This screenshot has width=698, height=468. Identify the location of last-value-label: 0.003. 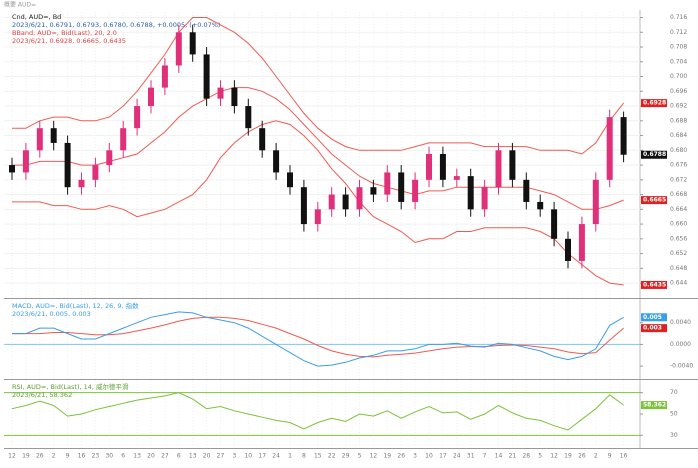
(652, 328).